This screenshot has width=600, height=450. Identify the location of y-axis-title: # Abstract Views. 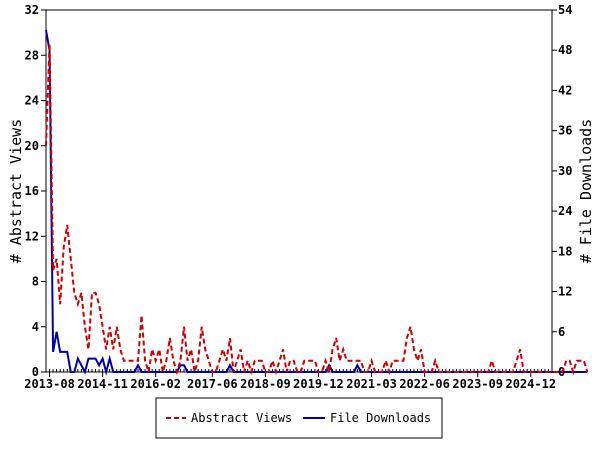
(16, 191).